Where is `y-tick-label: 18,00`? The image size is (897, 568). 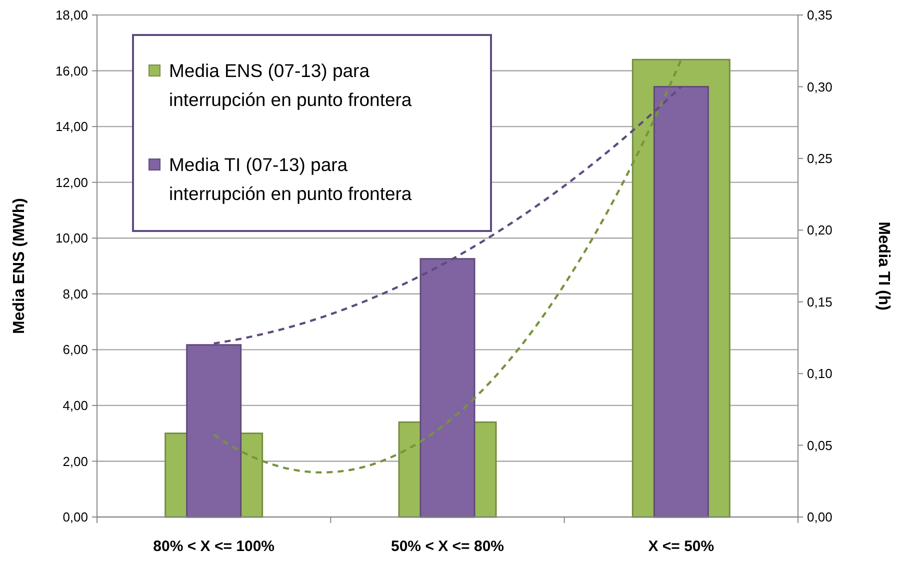
y-tick-label: 18,00 is located at coordinates (71, 15).